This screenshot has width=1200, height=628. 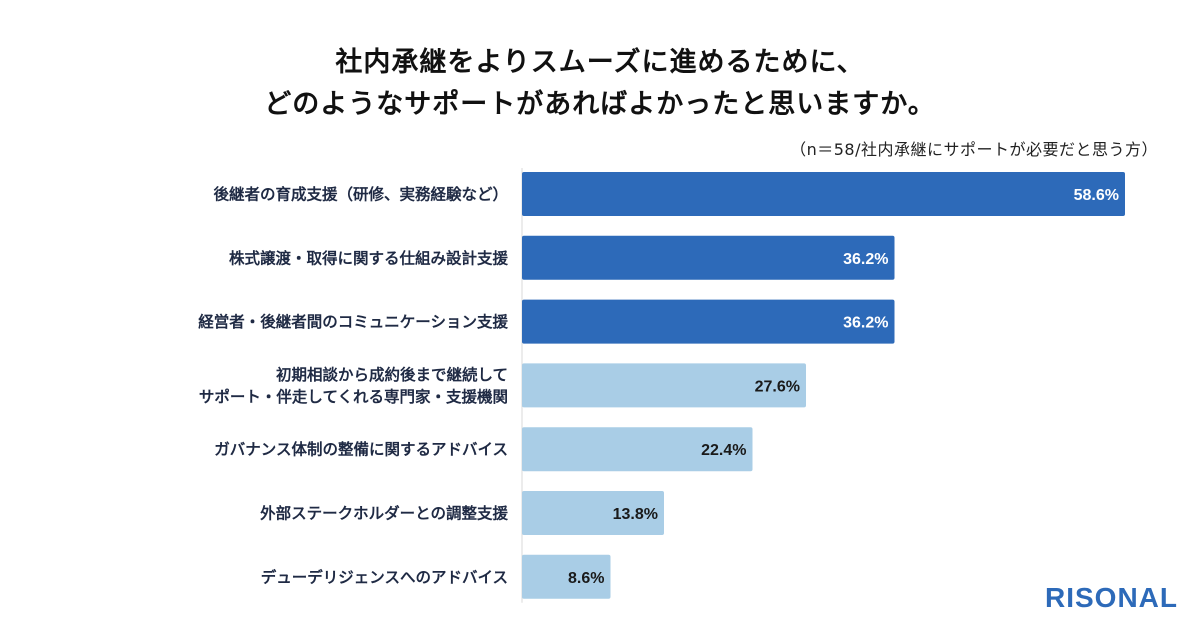 I want to click on value-label-1: 58.6%, so click(x=1096, y=195).